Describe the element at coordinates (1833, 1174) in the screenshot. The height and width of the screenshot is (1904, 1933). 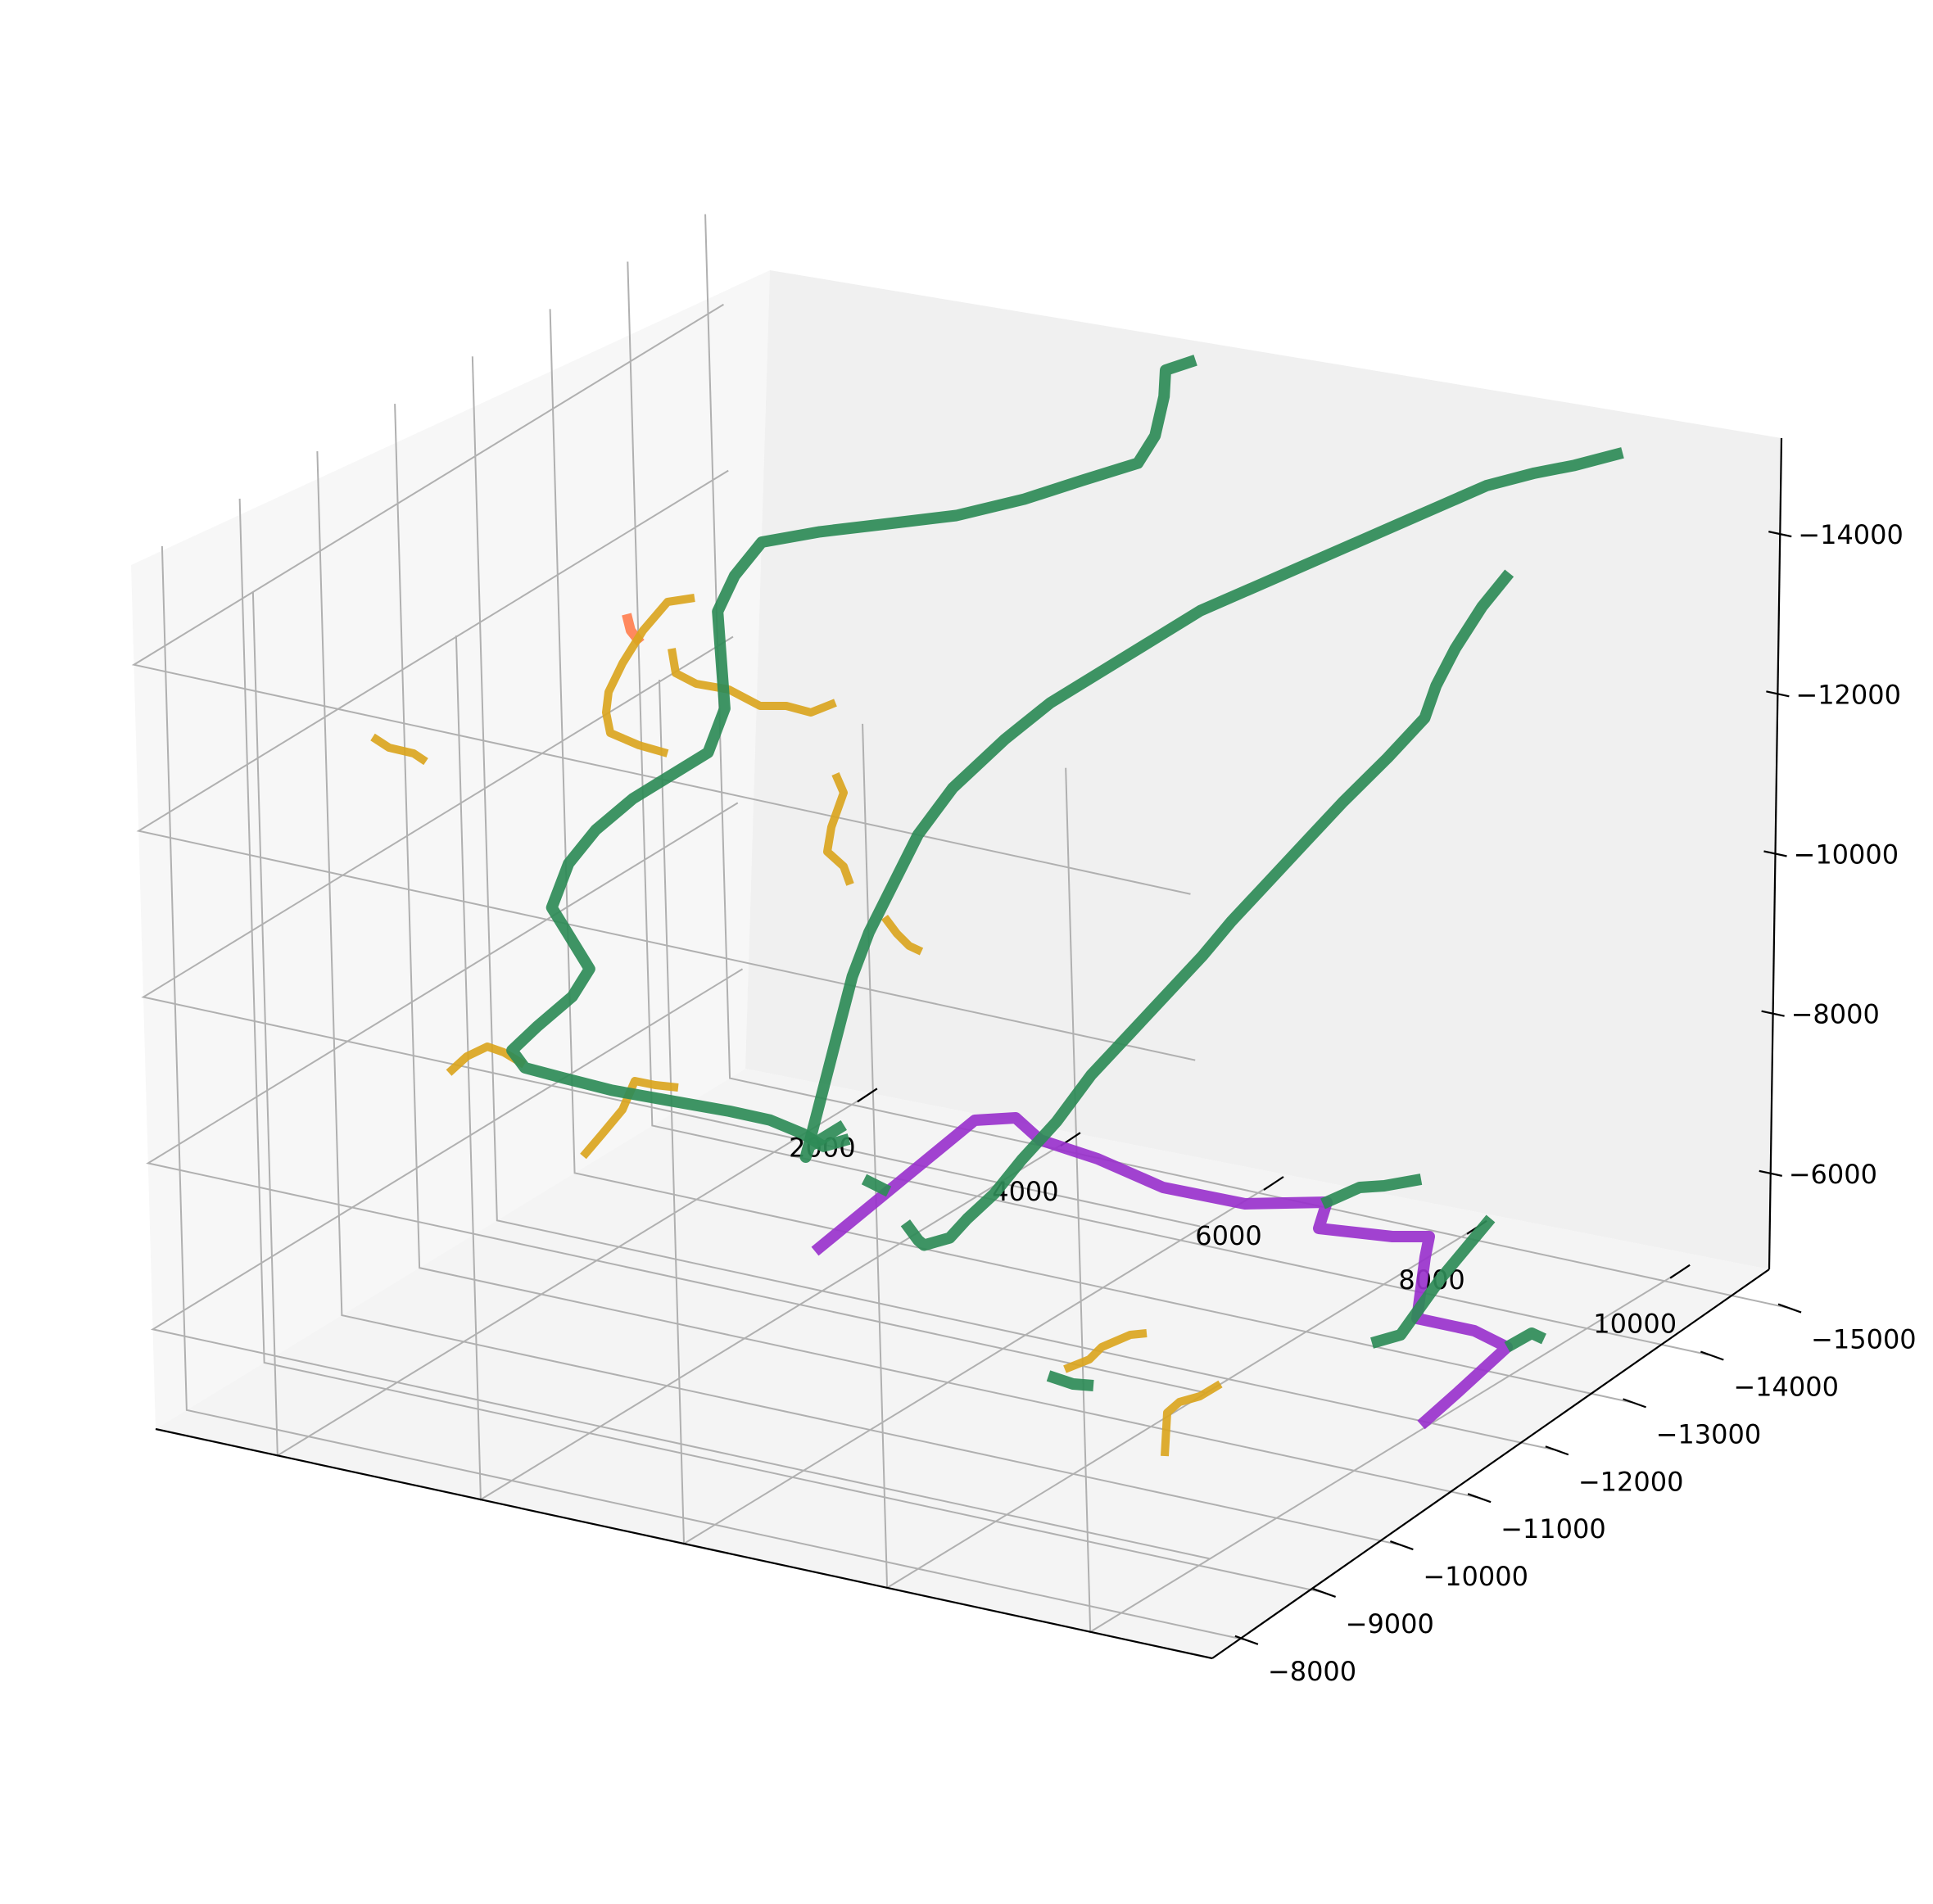
I see `z-tick-label: −6000` at that location.